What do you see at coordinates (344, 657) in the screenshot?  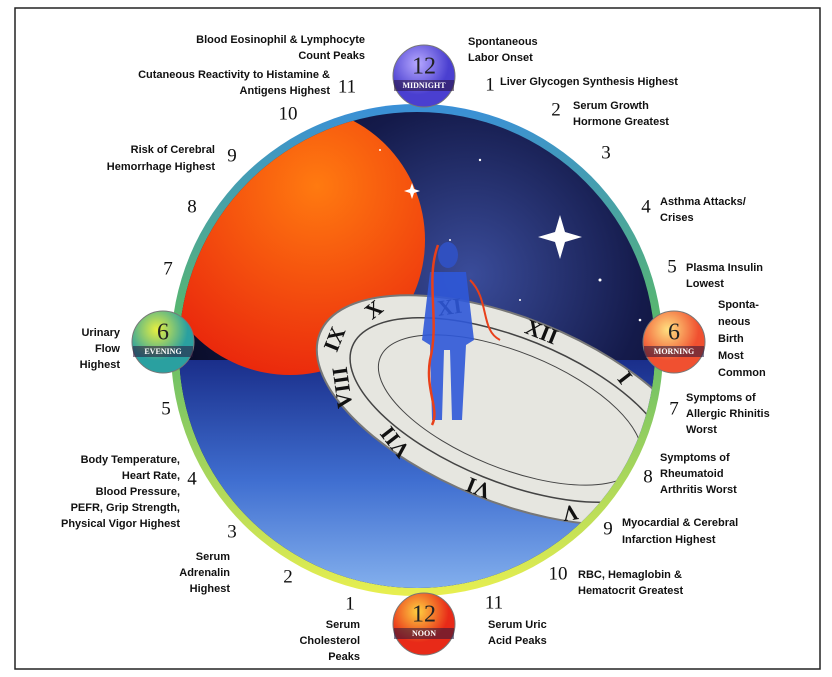 I see `event-label: Peaks` at bounding box center [344, 657].